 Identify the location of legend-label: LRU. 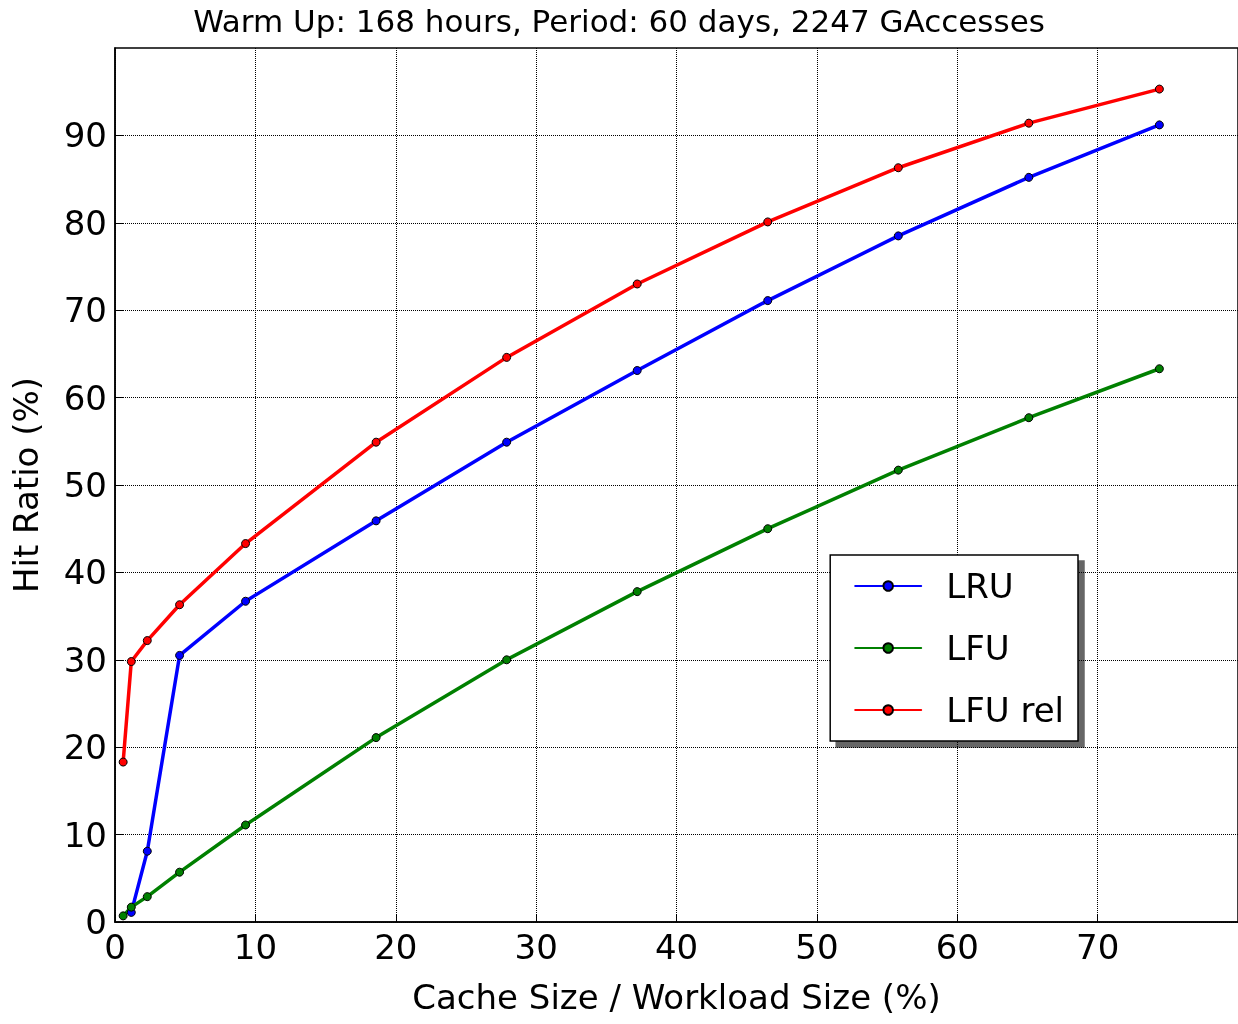
(980, 586).